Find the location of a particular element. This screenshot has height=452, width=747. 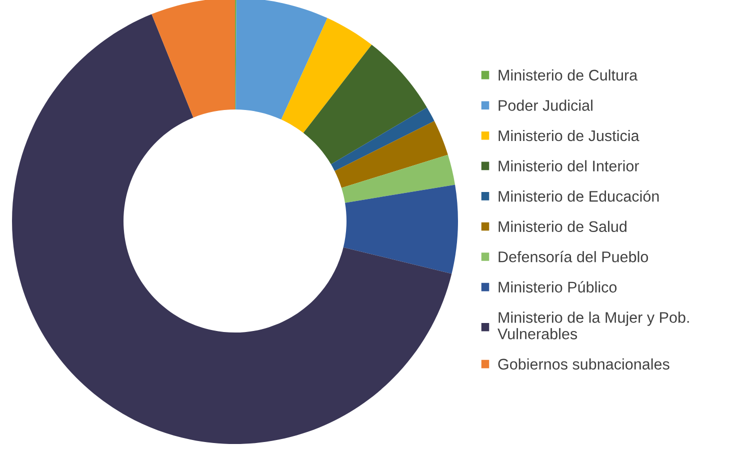

legend-label: Ministerio del Interior is located at coordinates (569, 166).